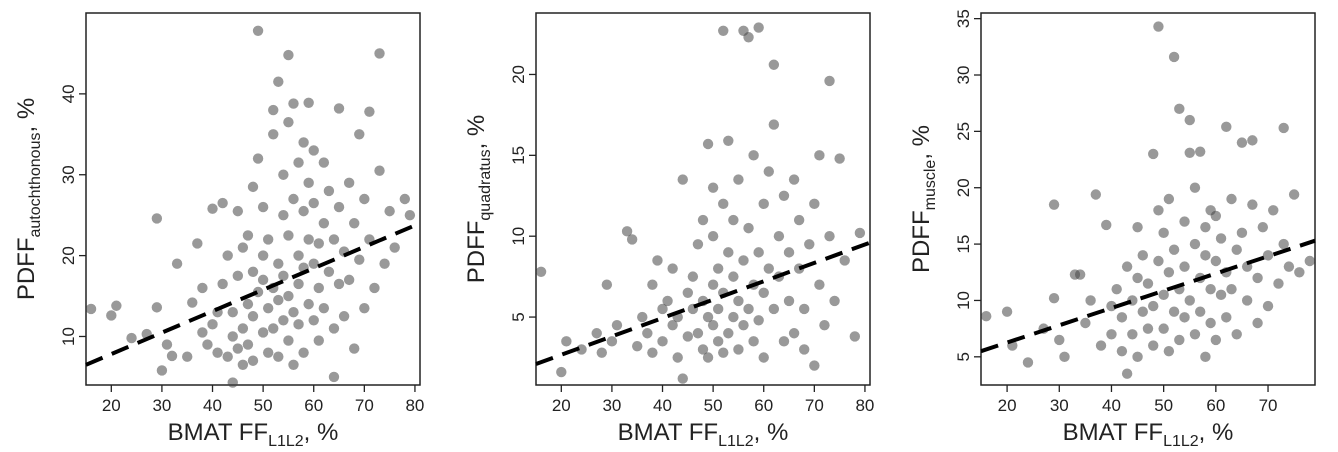 The width and height of the screenshot is (1338, 452). Describe the element at coordinates (963, 187) in the screenshot. I see `y-tick-label: 20` at that location.